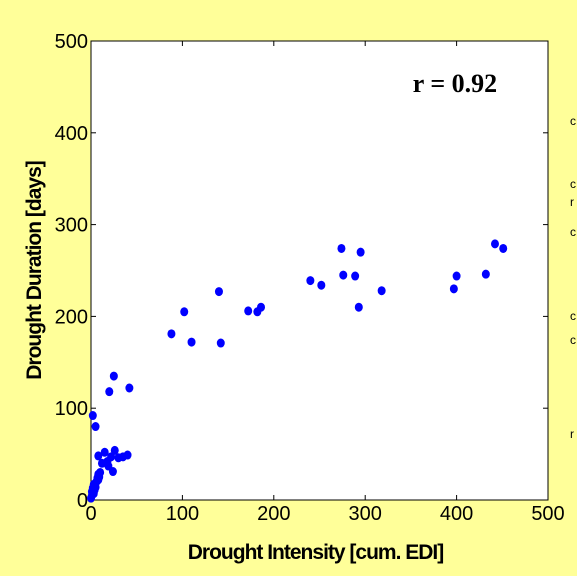 This screenshot has height=576, width=577. I want to click on x-tick-label: 200, so click(273, 514).